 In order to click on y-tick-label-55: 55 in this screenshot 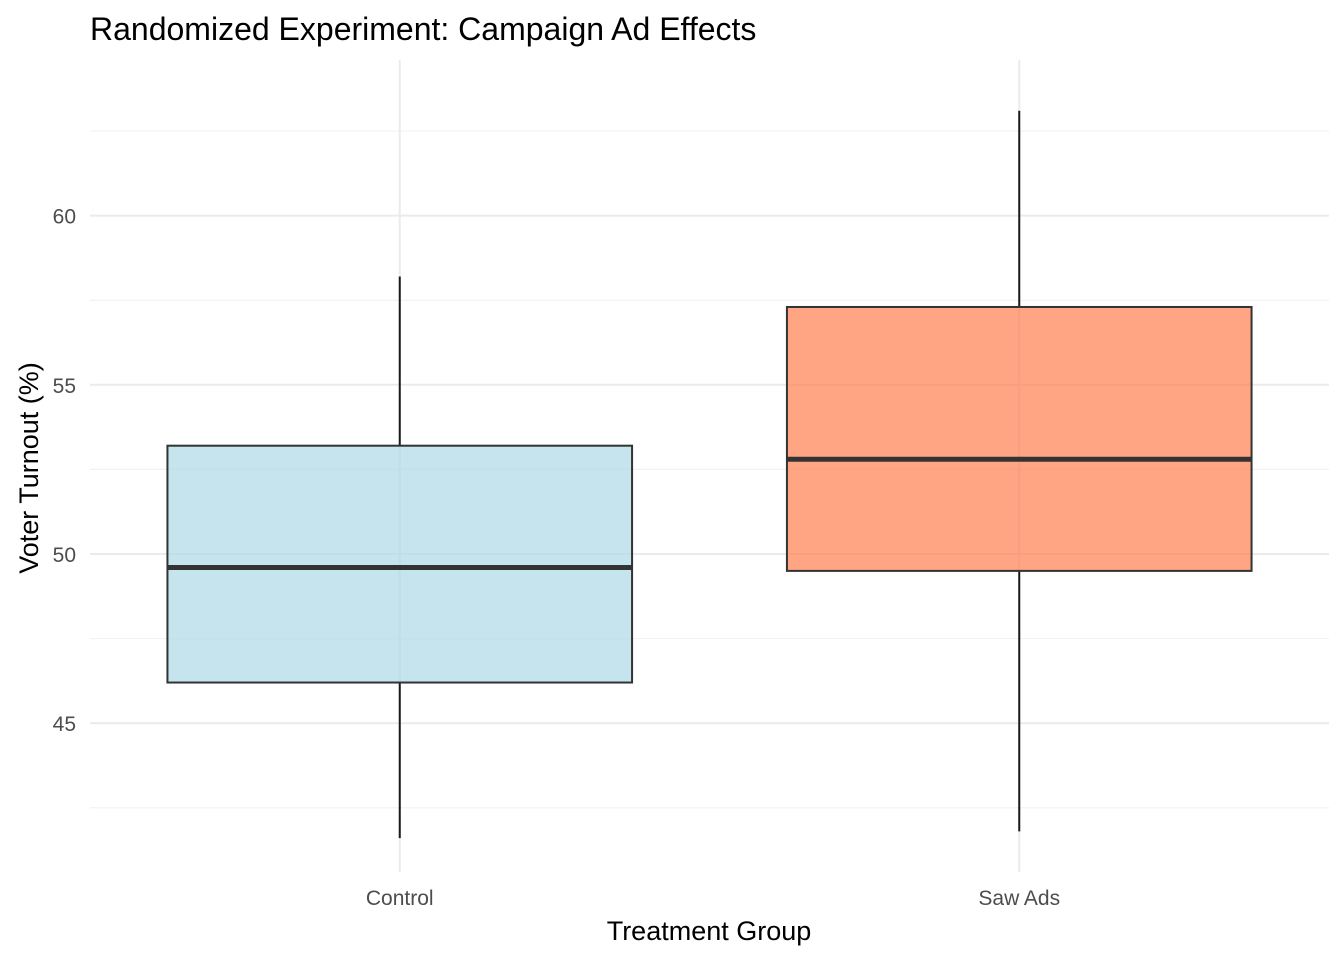, I will do `click(64, 386)`.